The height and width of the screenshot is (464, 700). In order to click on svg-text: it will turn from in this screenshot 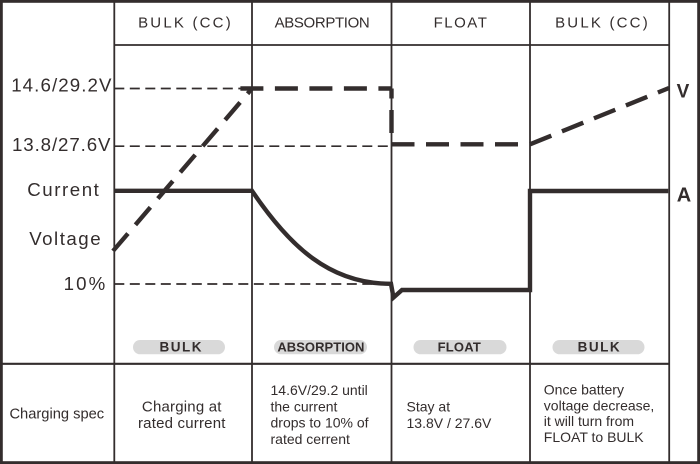, I will do `click(589, 421)`.